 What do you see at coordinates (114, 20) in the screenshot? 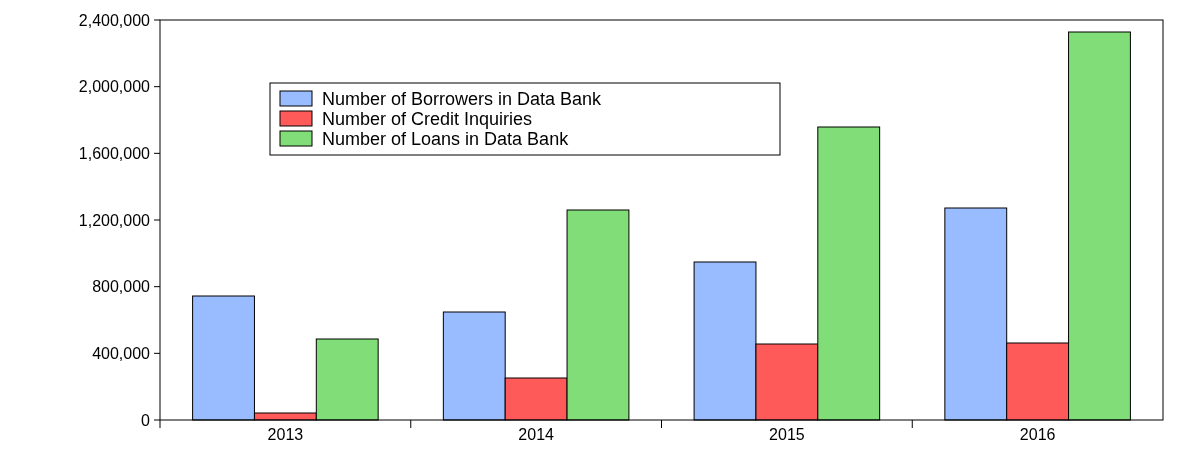
I see `y-tick-label: 2,400,000` at bounding box center [114, 20].